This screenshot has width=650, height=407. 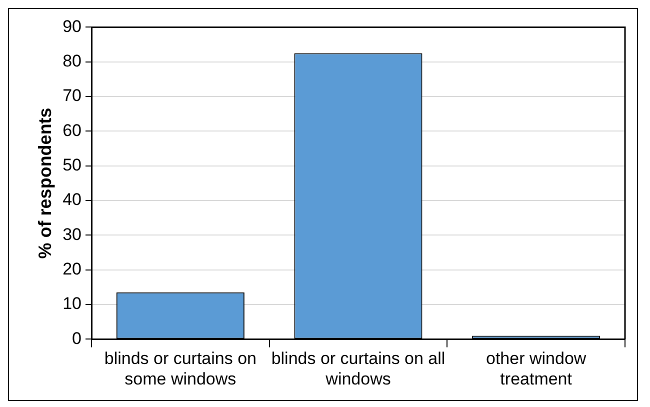 I want to click on y-tick-label: 20, so click(x=72, y=269).